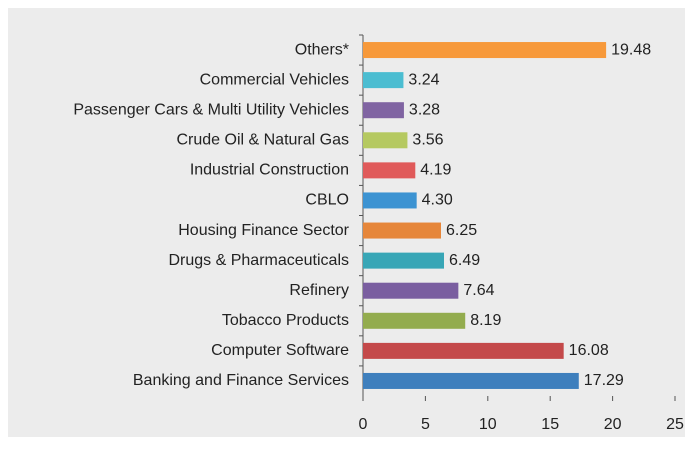 The height and width of the screenshot is (452, 685). I want to click on x-tick-label: 5, so click(425, 424).